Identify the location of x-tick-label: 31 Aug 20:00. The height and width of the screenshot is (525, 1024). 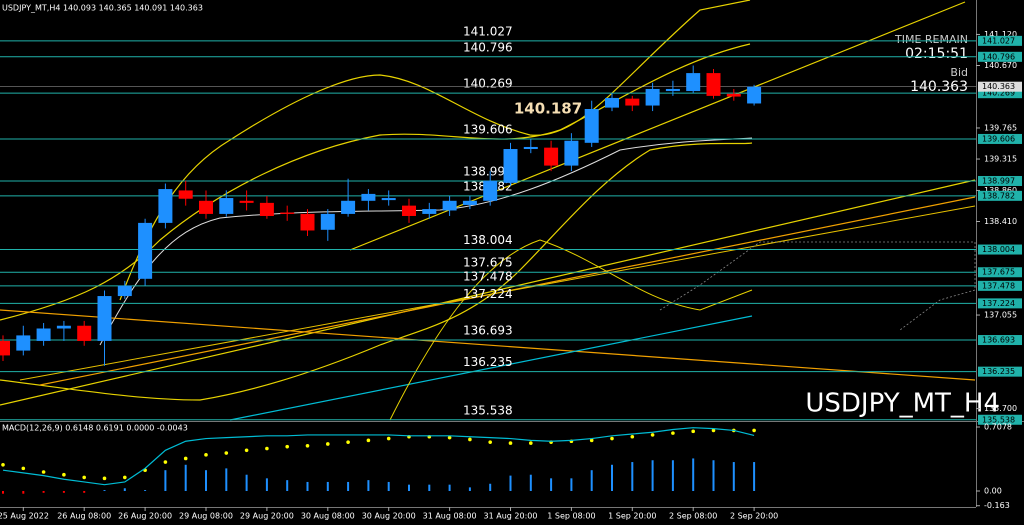
(511, 516).